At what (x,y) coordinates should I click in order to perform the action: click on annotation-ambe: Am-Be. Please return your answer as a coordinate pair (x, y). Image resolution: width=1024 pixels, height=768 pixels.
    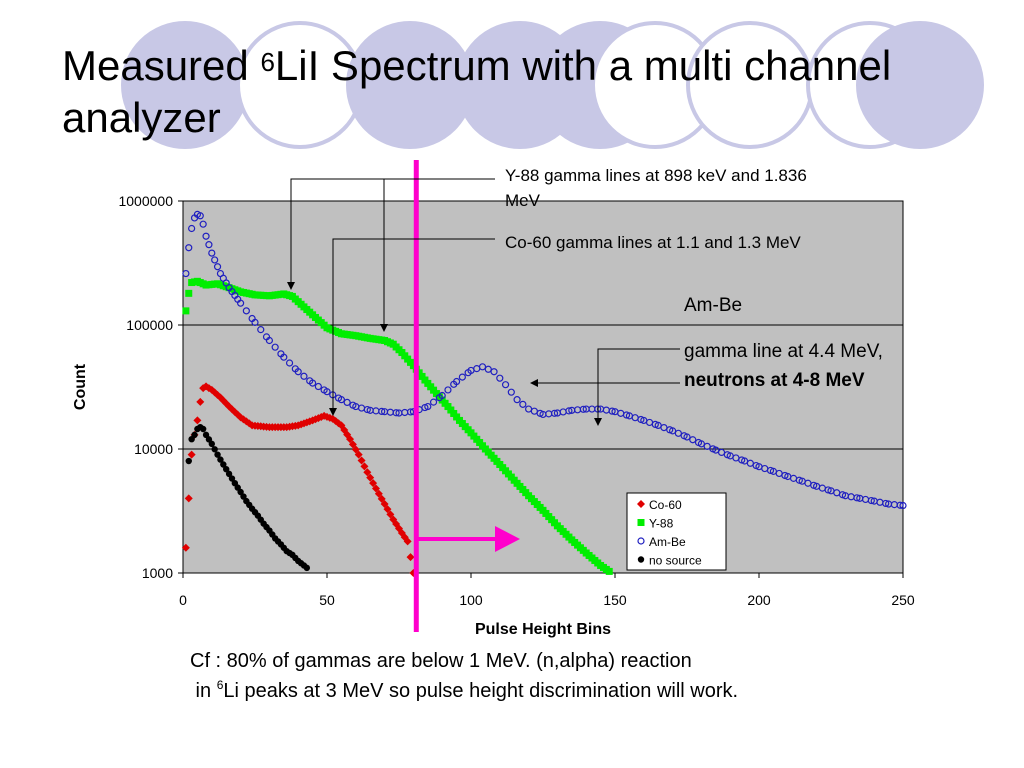
    Looking at the image, I should click on (713, 305).